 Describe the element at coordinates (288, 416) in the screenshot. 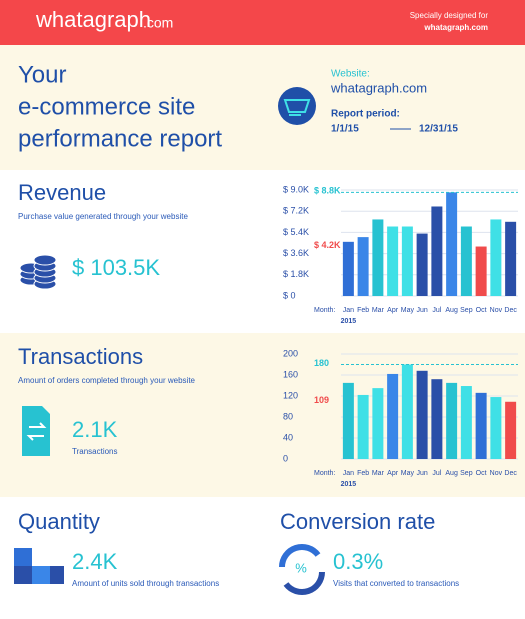

I see `y-tick-label: 80` at that location.